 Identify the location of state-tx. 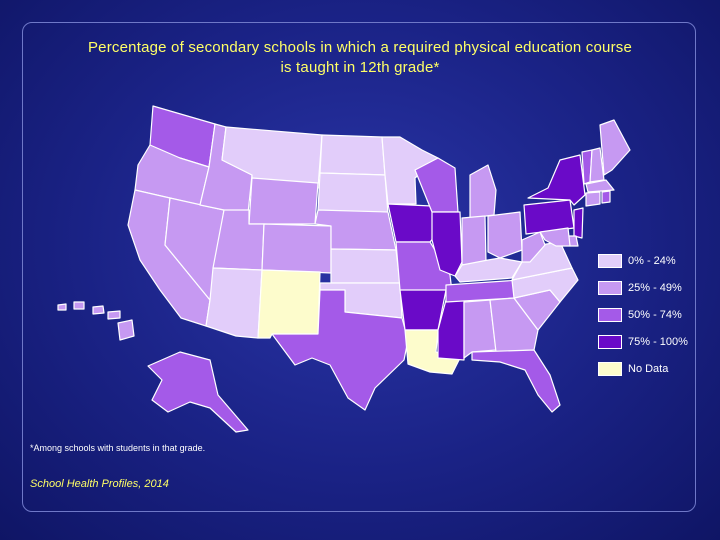
(340, 350).